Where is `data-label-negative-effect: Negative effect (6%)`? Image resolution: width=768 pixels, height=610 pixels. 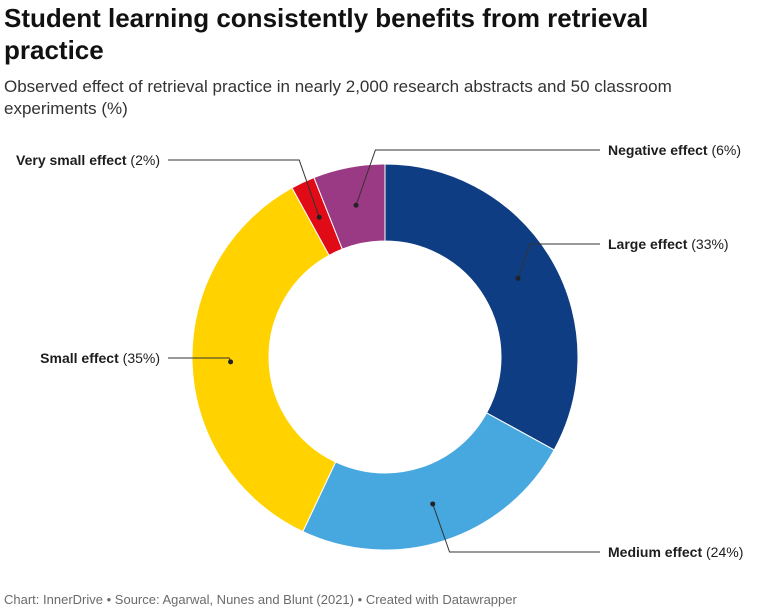 data-label-negative-effect: Negative effect (6%) is located at coordinates (674, 150).